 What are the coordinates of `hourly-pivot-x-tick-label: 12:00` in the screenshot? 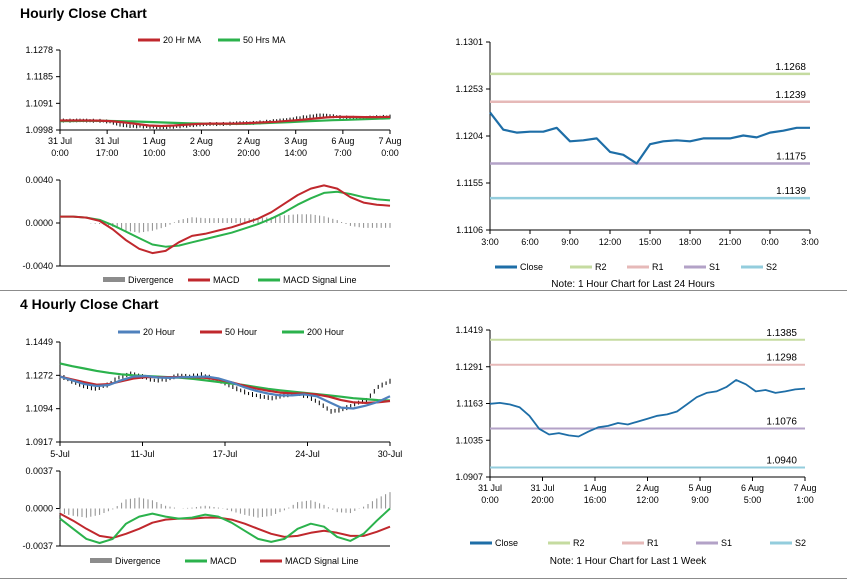 It's located at (610, 242).